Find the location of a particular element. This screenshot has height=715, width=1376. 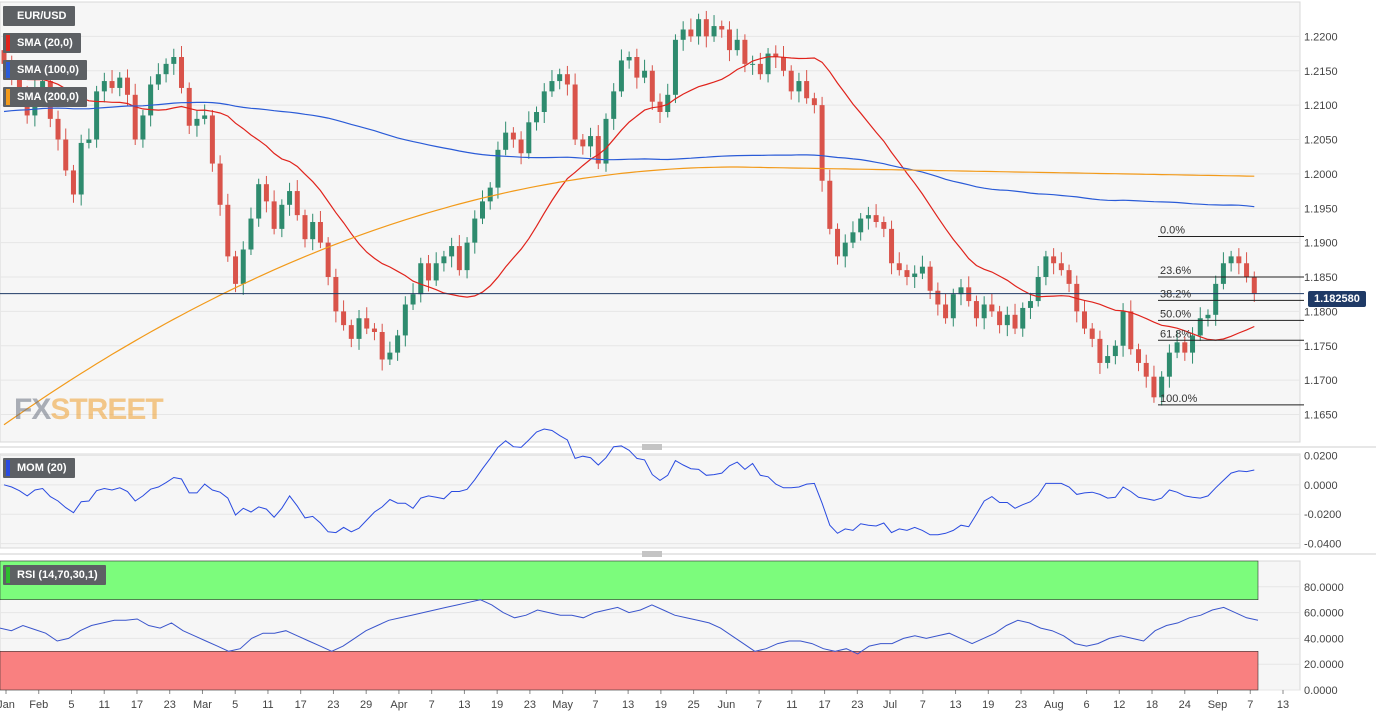

mom-label: MOM (20) is located at coordinates (42, 468).